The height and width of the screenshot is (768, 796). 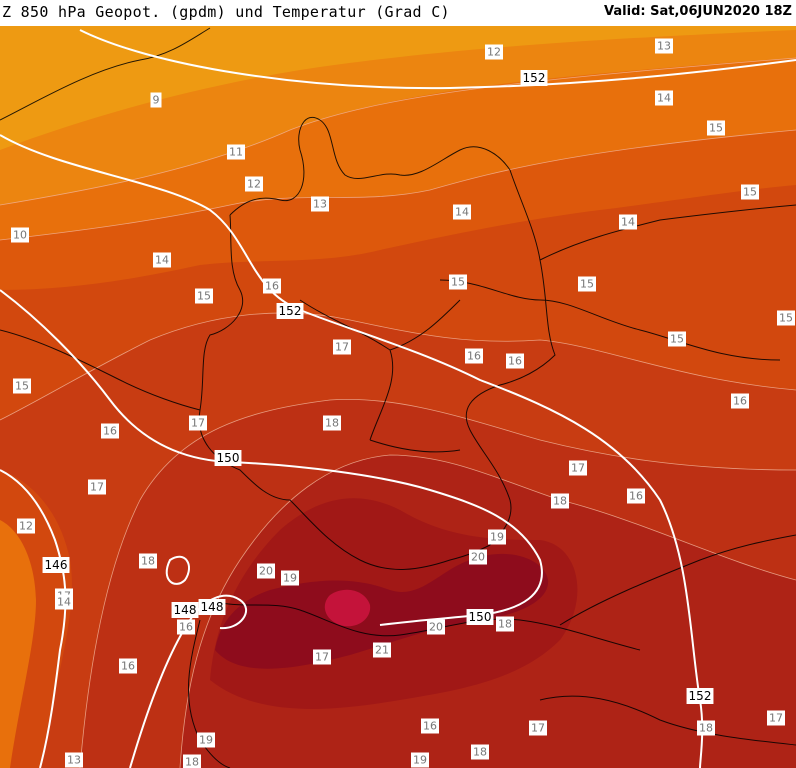 I want to click on geopotential-label-text: 150, so click(x=480, y=617).